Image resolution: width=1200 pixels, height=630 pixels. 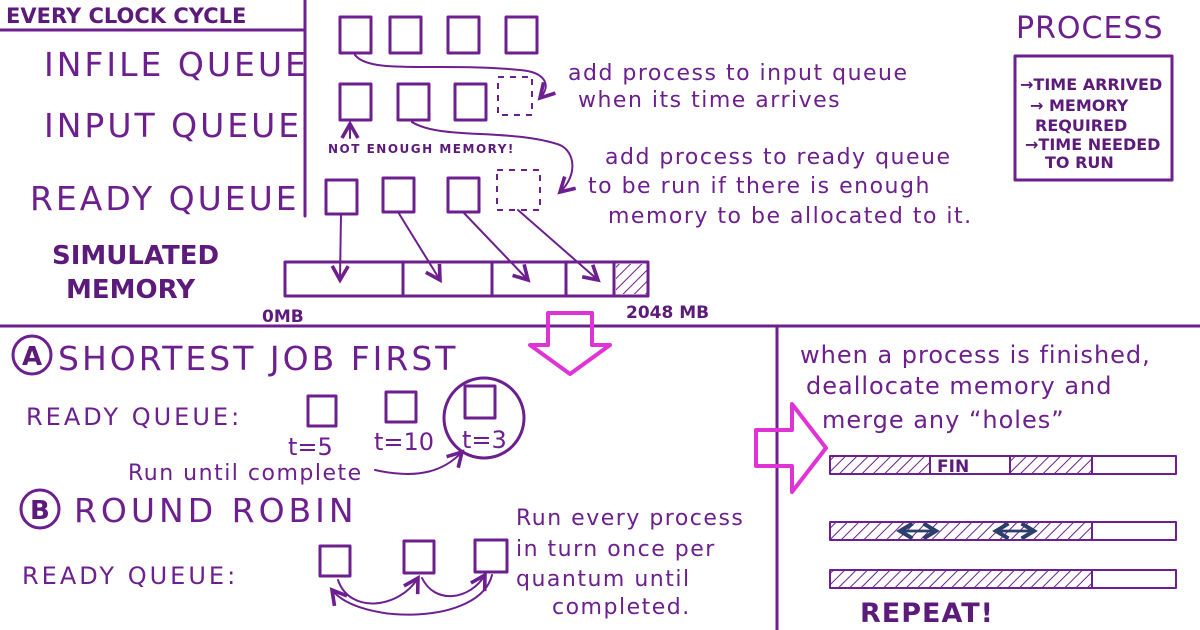 I want to click on rr-note-line4: completed., so click(x=621, y=607).